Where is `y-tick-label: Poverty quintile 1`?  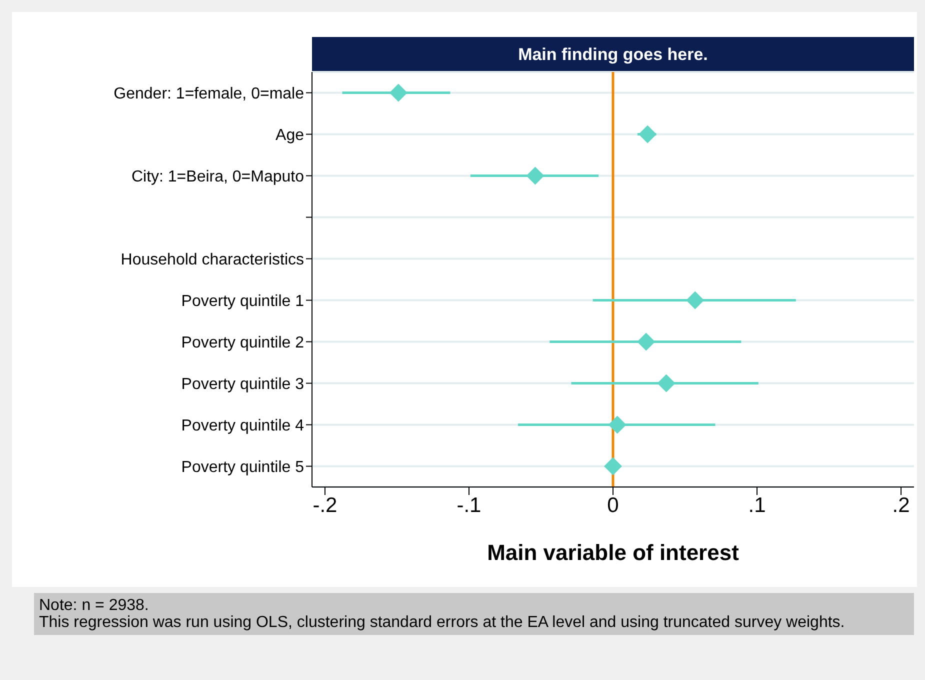 y-tick-label: Poverty quintile 1 is located at coordinates (242, 301).